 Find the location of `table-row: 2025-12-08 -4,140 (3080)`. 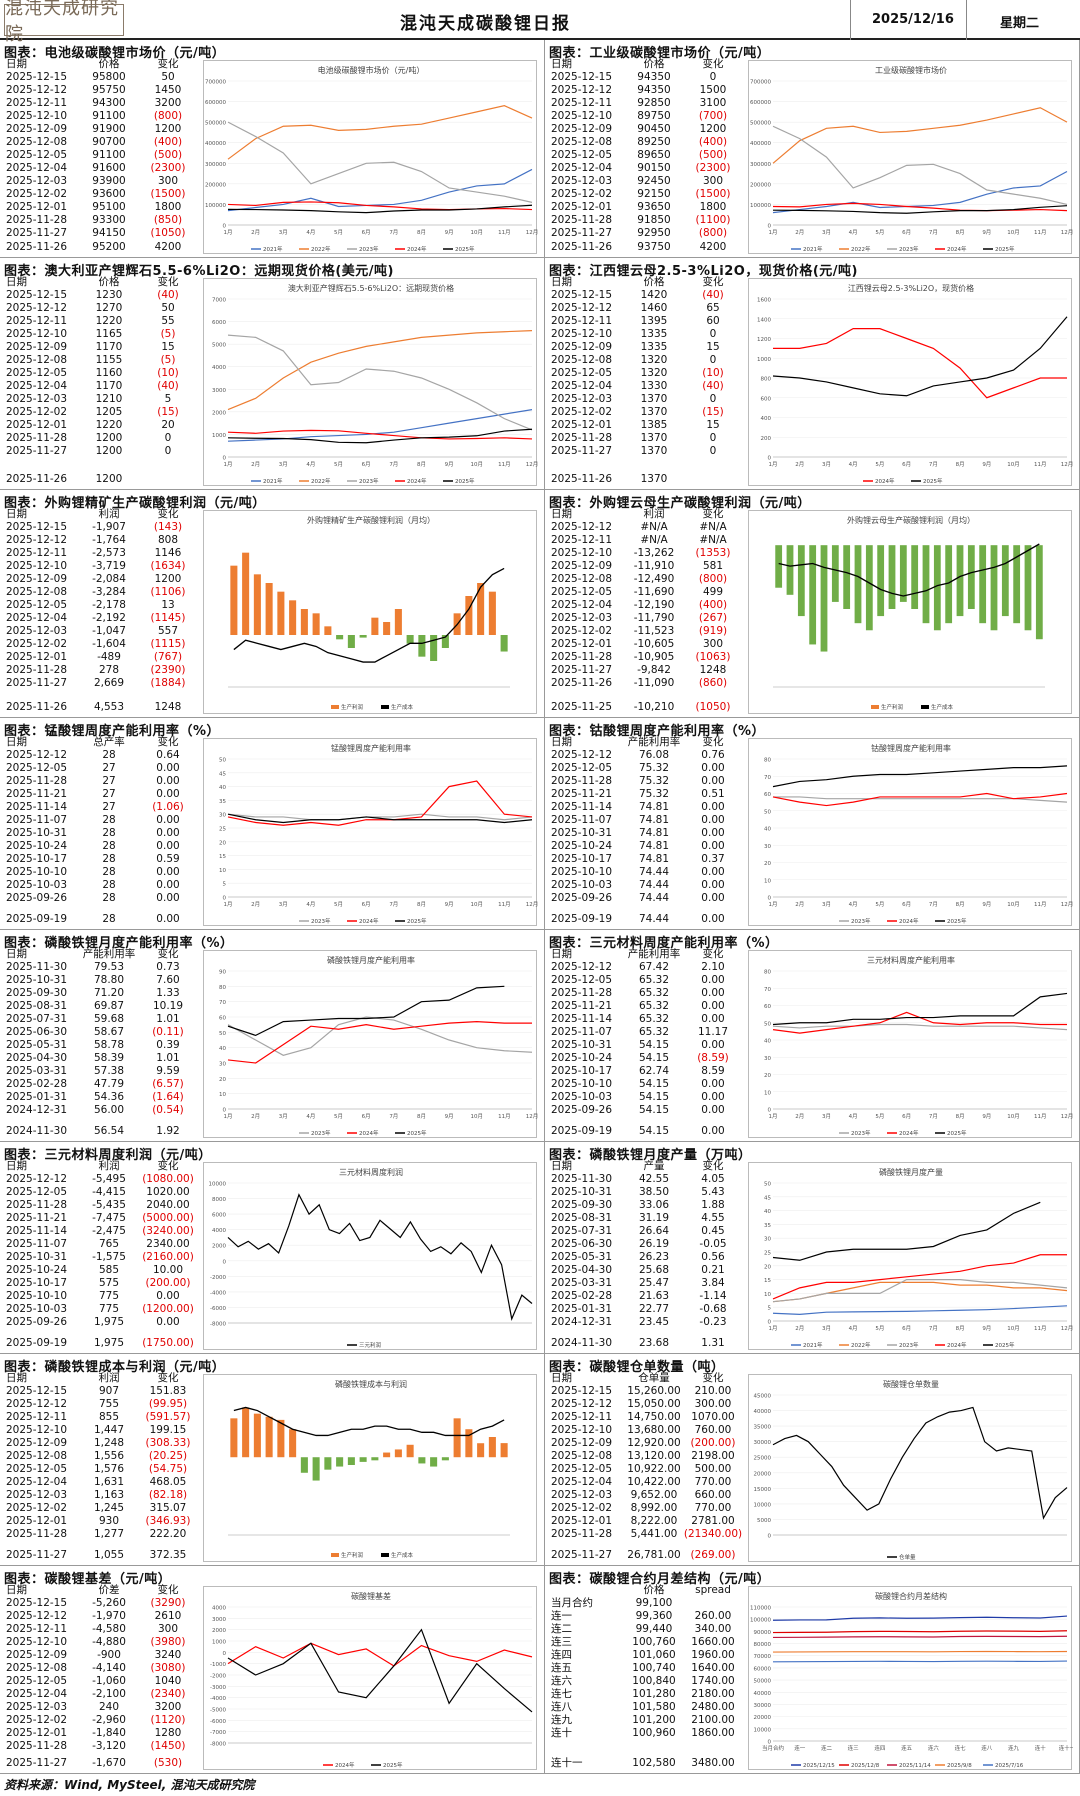

table-row: 2025-12-08 -4,140 (3080) is located at coordinates (100, 1668).